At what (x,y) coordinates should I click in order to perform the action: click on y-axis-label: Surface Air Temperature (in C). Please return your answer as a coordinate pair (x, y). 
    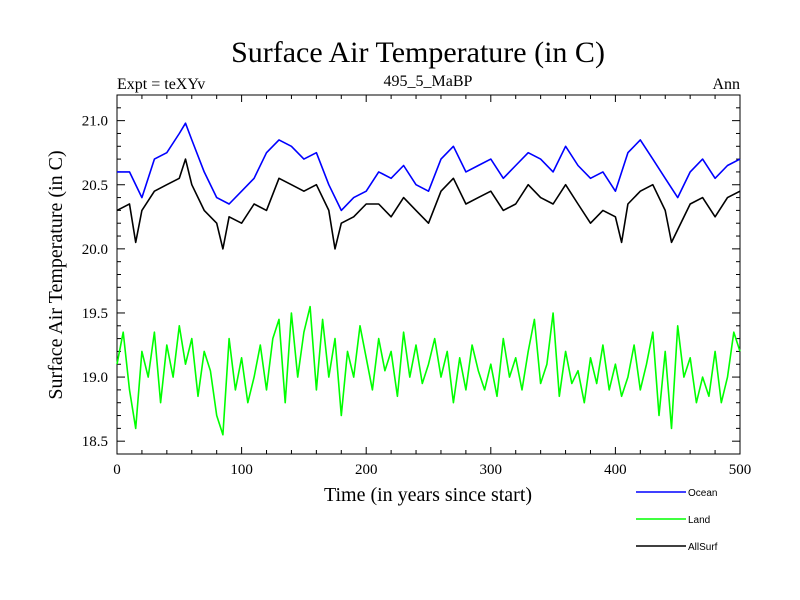
    Looking at the image, I should click on (56, 274).